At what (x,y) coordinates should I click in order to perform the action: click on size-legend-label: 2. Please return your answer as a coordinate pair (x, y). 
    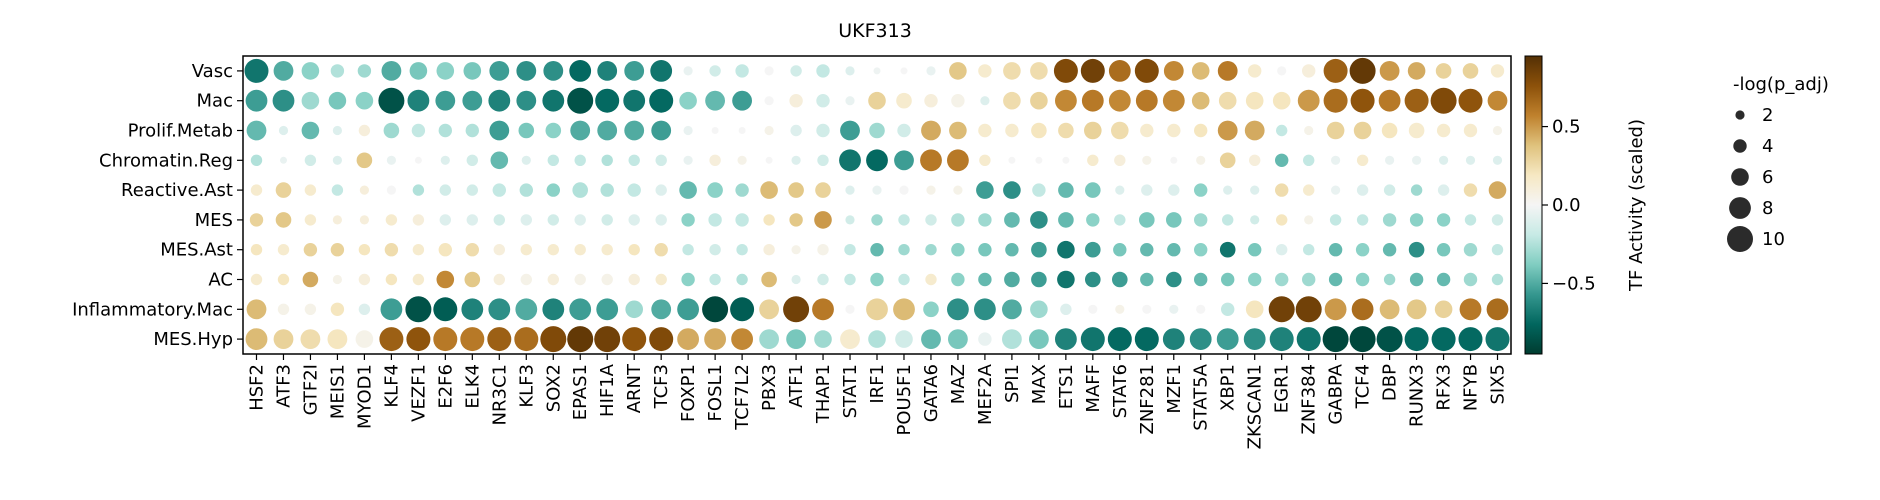
    Looking at the image, I should click on (1767, 115).